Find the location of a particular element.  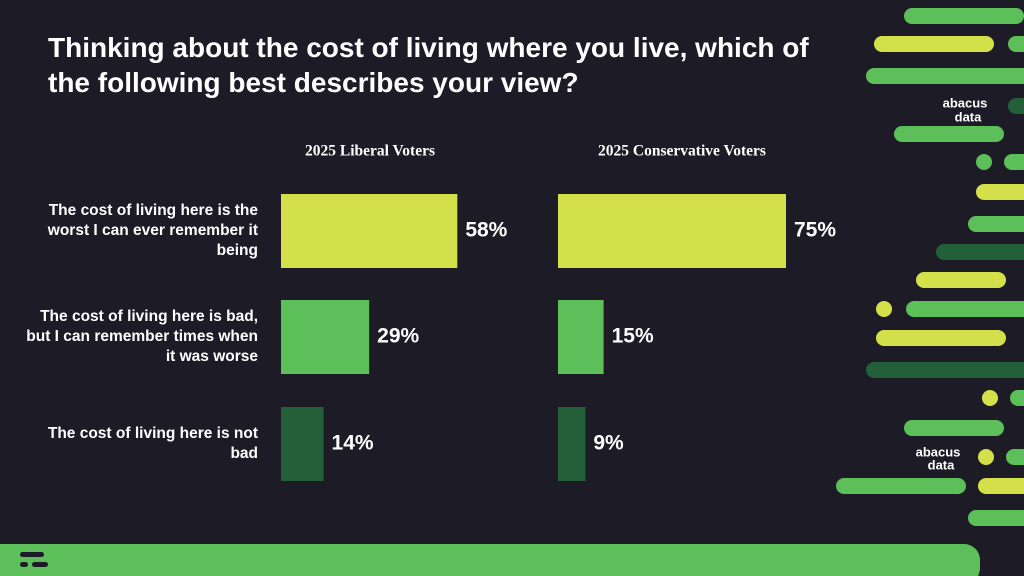

value-label: 14% is located at coordinates (353, 443).